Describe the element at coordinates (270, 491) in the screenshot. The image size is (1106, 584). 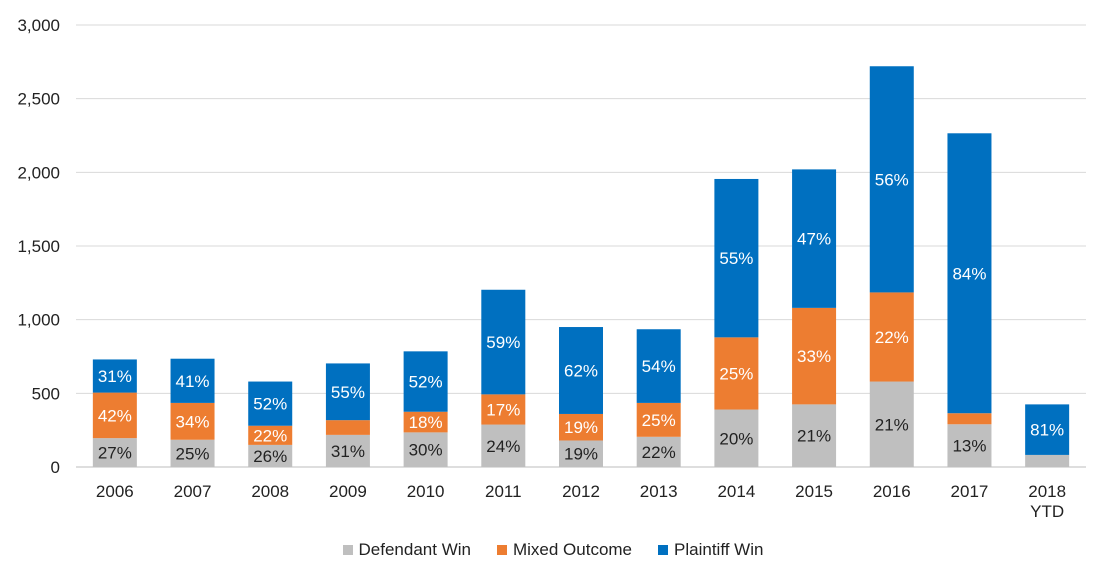
I see `x-tick-label: 2008` at that location.